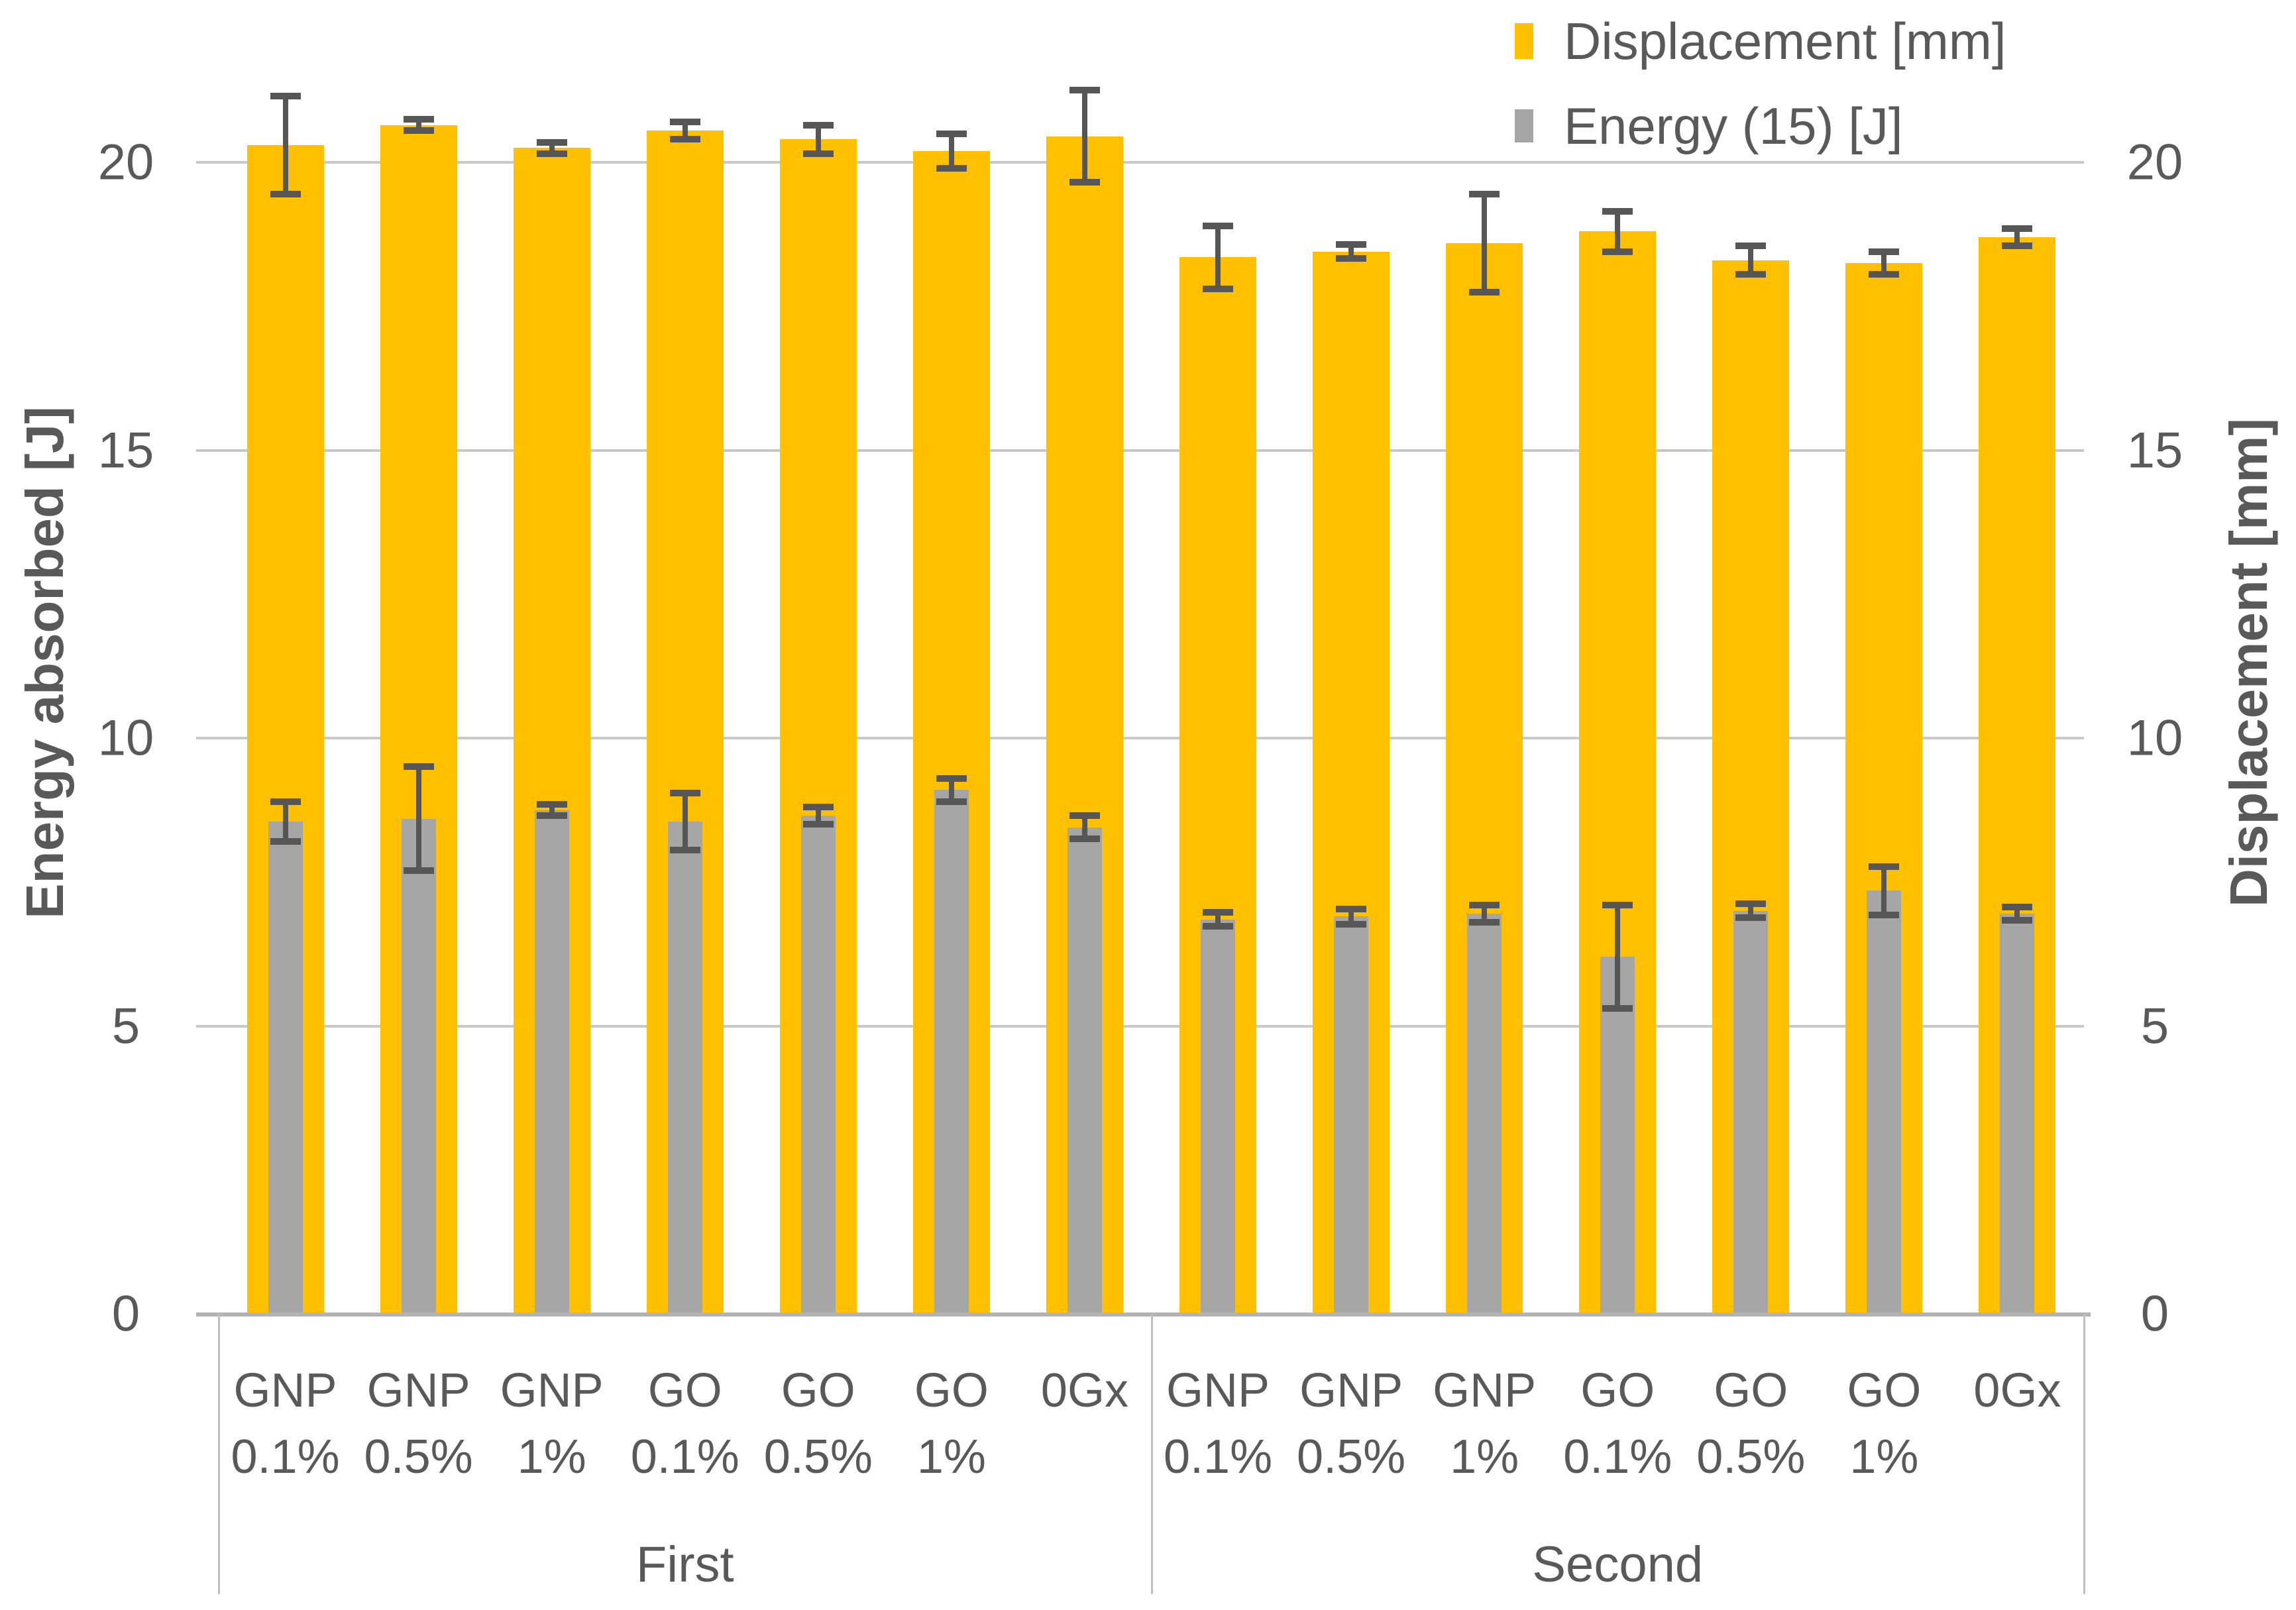 The width and height of the screenshot is (2296, 1610). What do you see at coordinates (551, 804) in the screenshot?
I see `error-bar-energy-first-gnp-1--cap-top` at bounding box center [551, 804].